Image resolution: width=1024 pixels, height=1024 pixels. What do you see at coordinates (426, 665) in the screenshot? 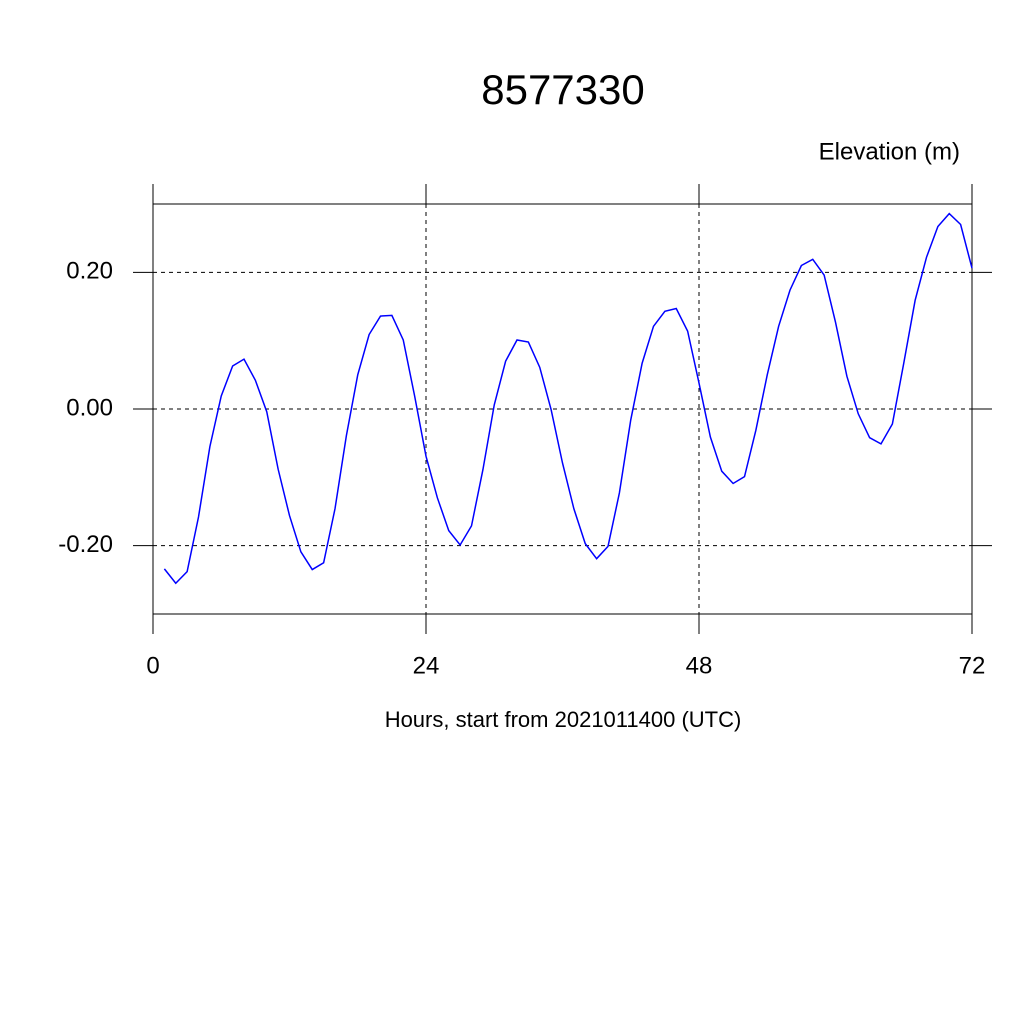
I see `x-tick-label: 24` at bounding box center [426, 665].